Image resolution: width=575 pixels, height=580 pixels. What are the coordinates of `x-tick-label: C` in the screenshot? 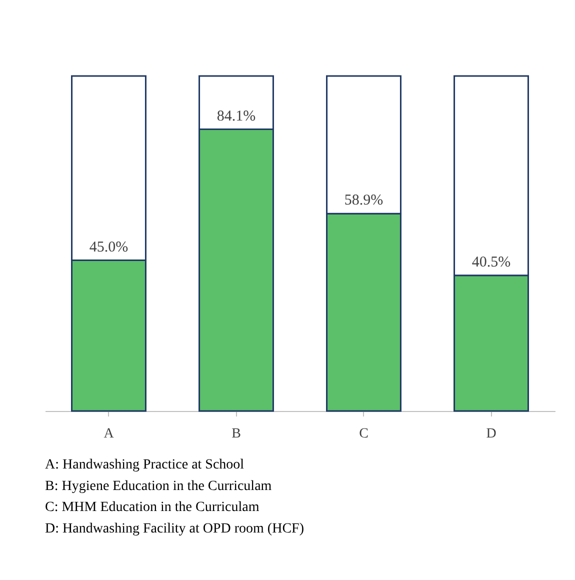 It's located at (363, 434).